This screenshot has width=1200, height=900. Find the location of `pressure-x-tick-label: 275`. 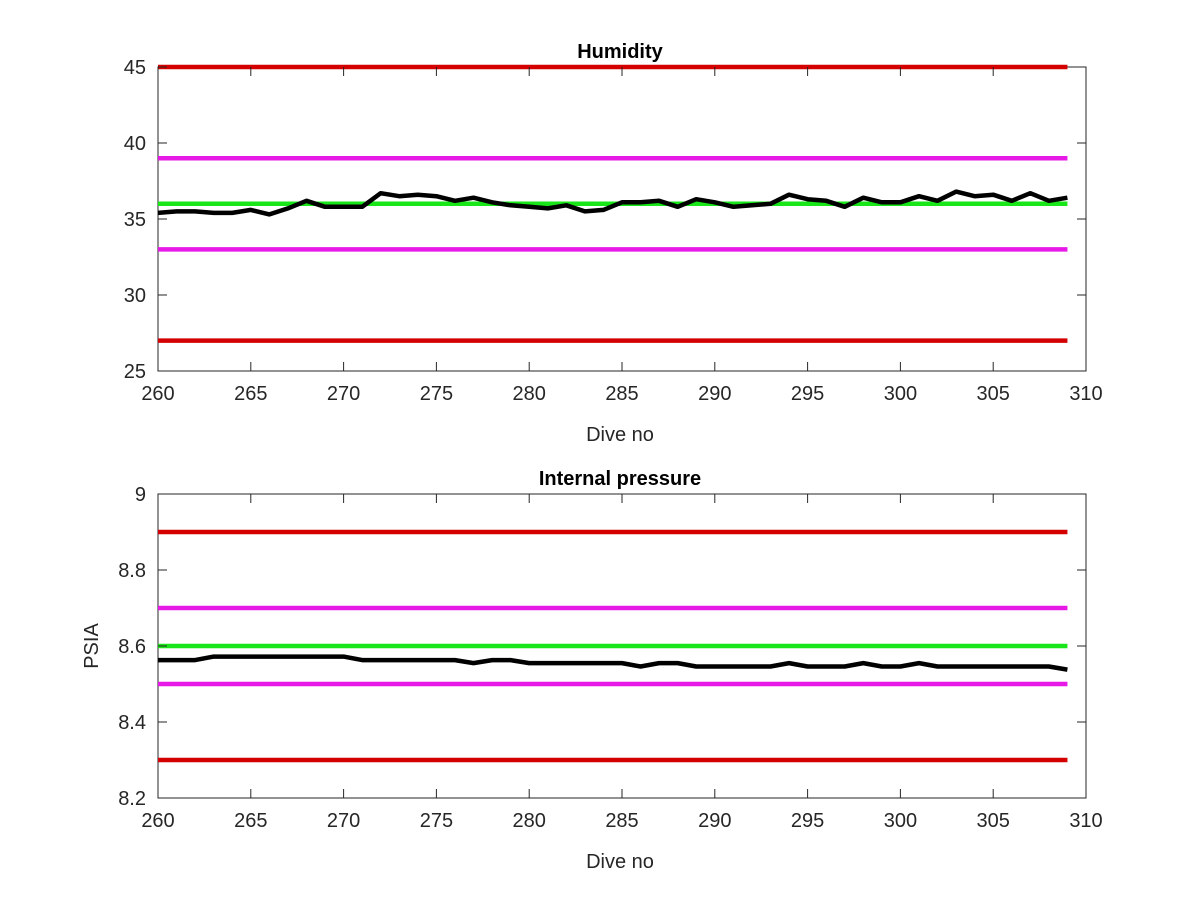

pressure-x-tick-label: 275 is located at coordinates (436, 821).